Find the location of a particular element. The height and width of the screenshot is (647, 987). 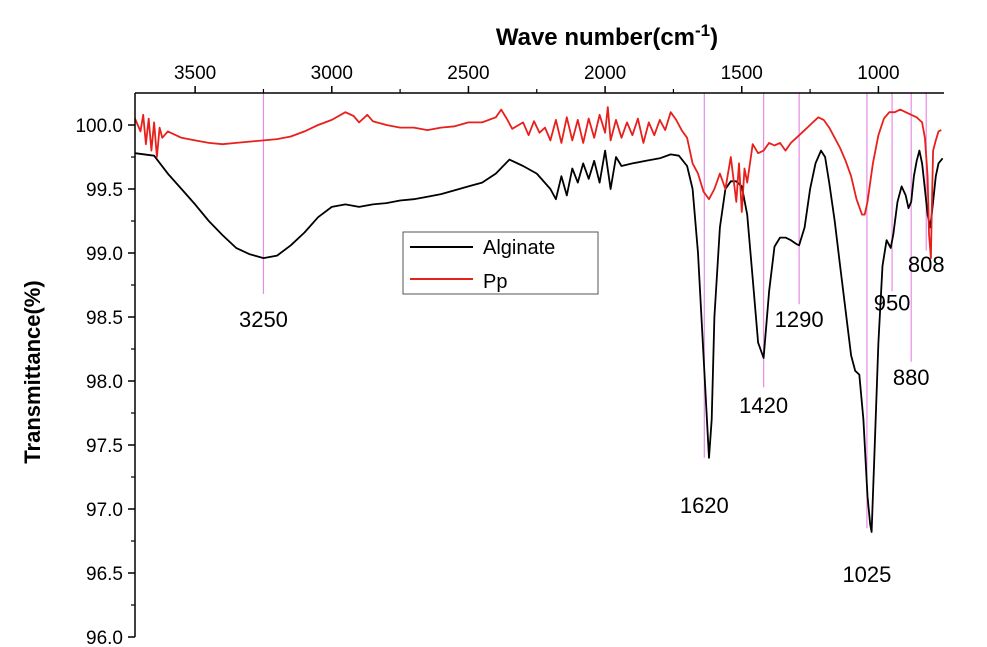

peak-label-1025: 1025 is located at coordinates (866, 574).